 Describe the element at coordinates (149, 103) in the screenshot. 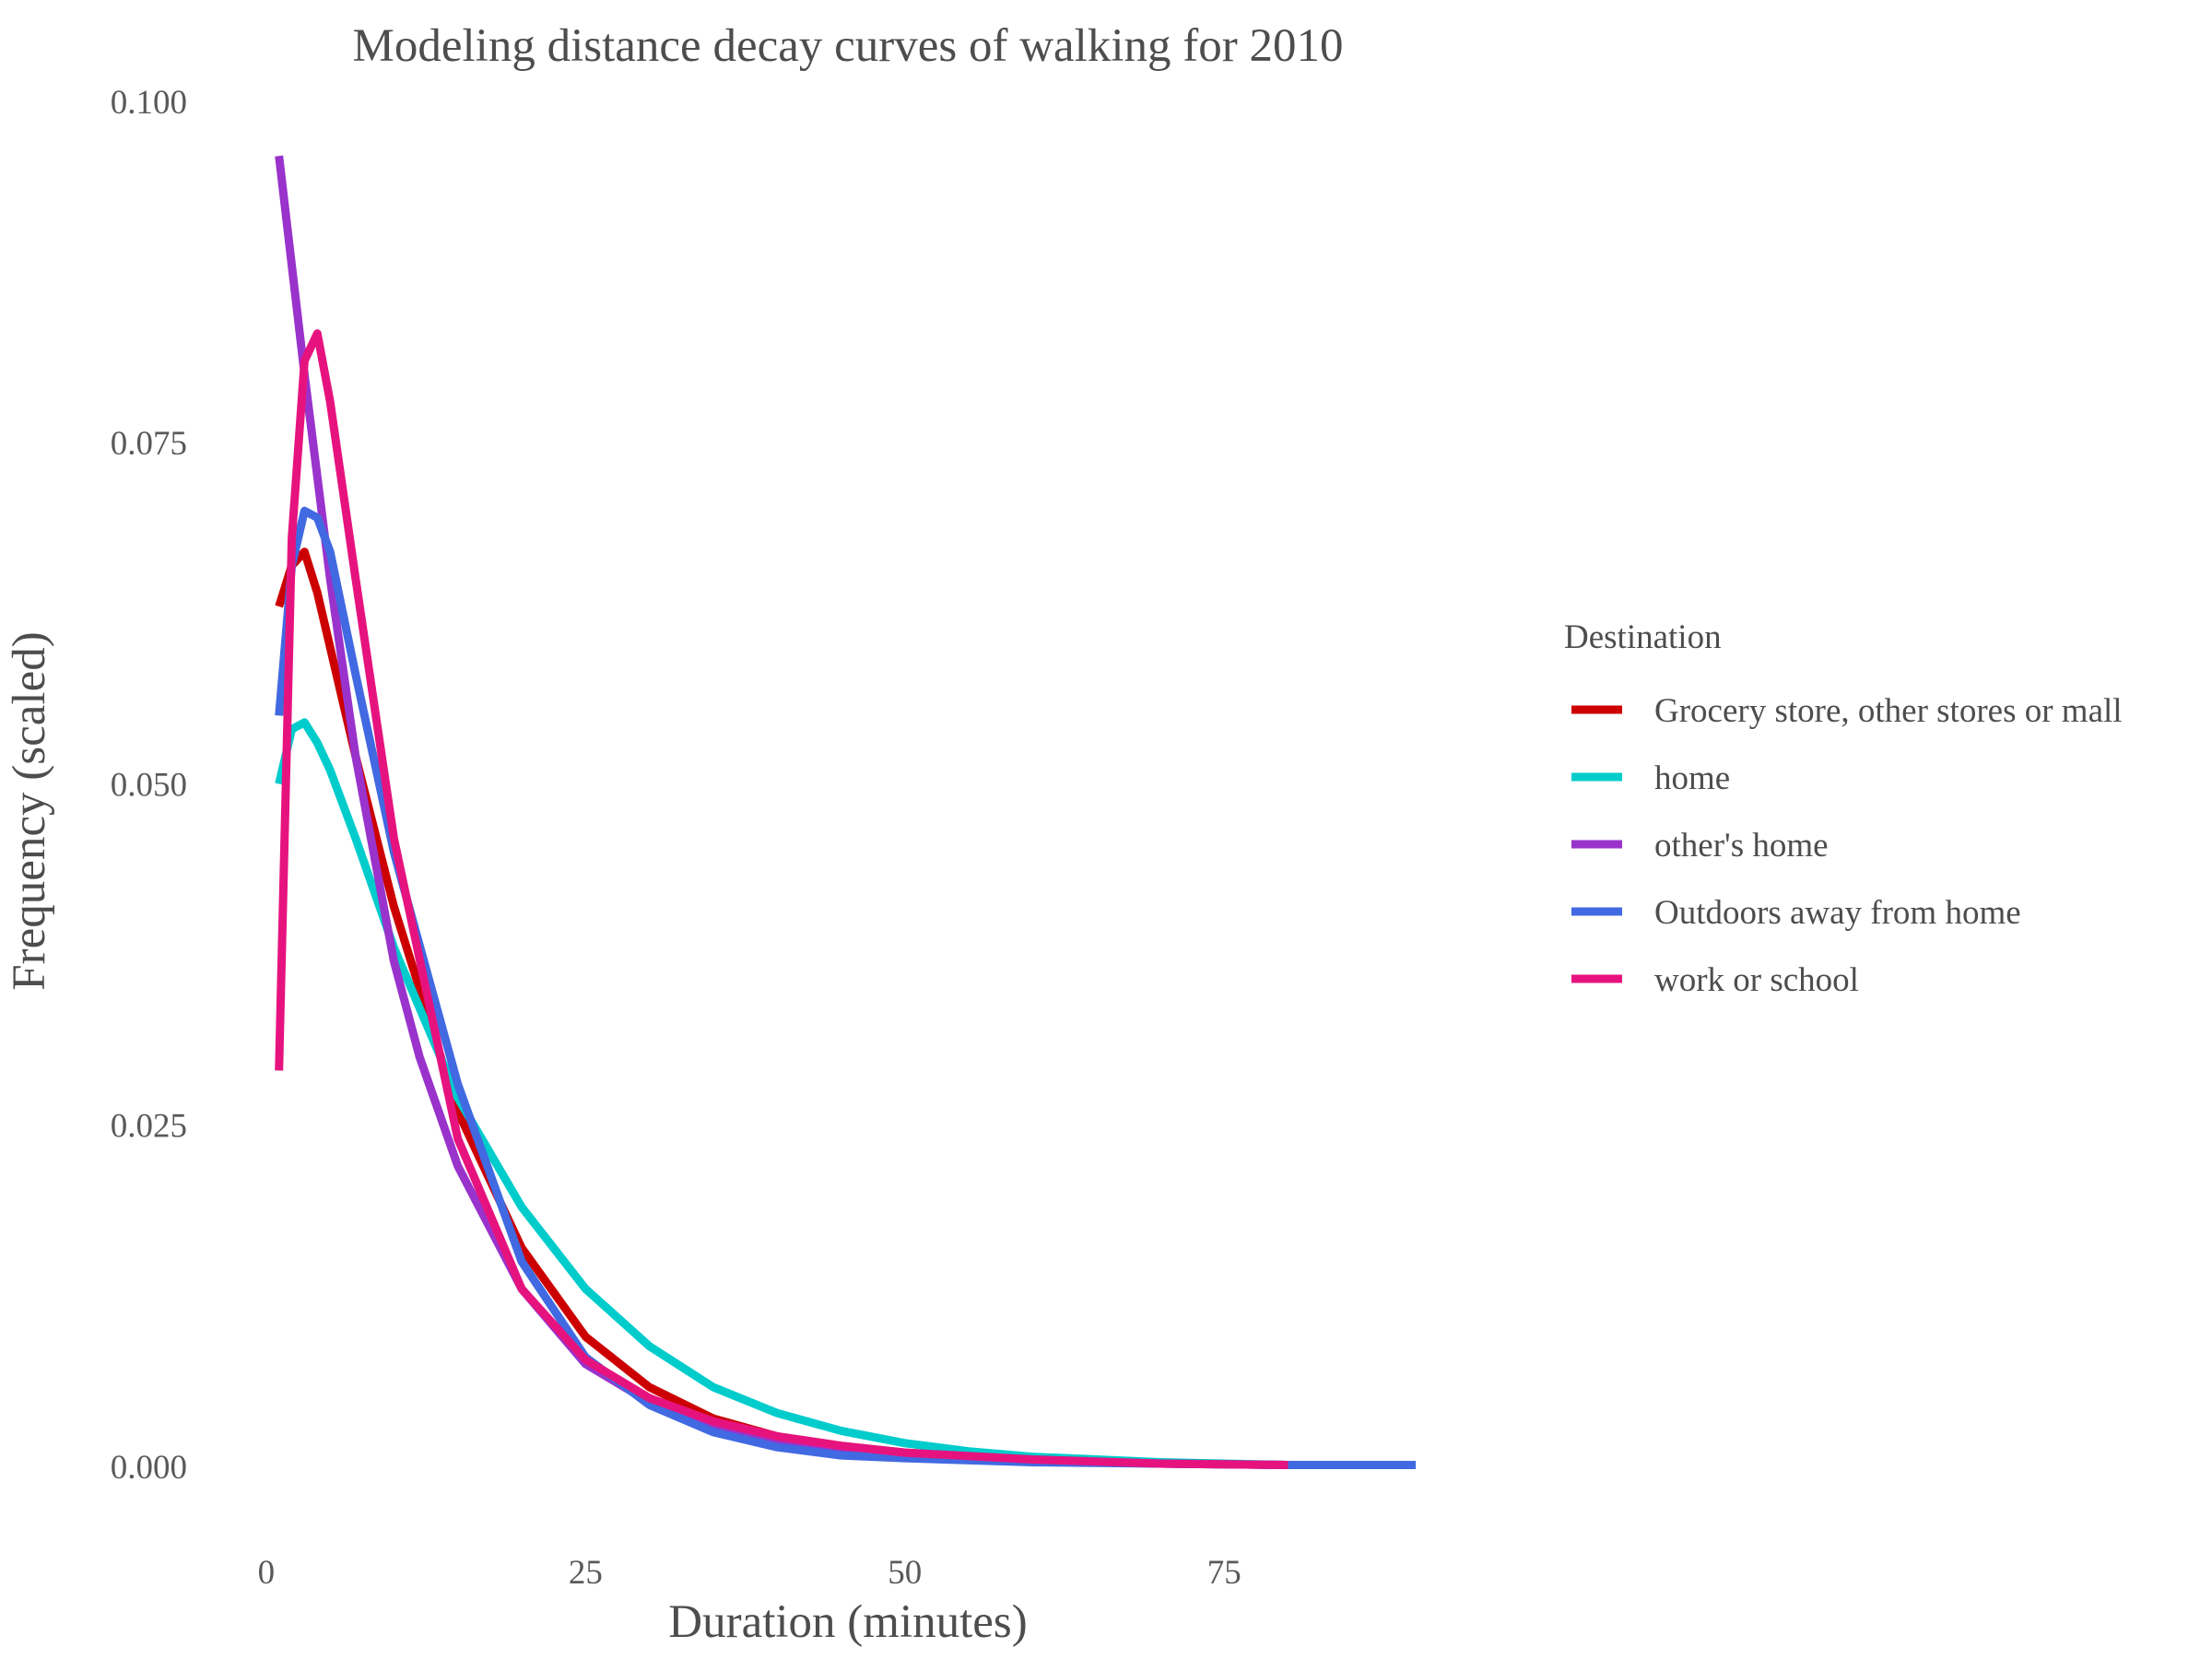

I see `y-tick-label: 0.100` at that location.